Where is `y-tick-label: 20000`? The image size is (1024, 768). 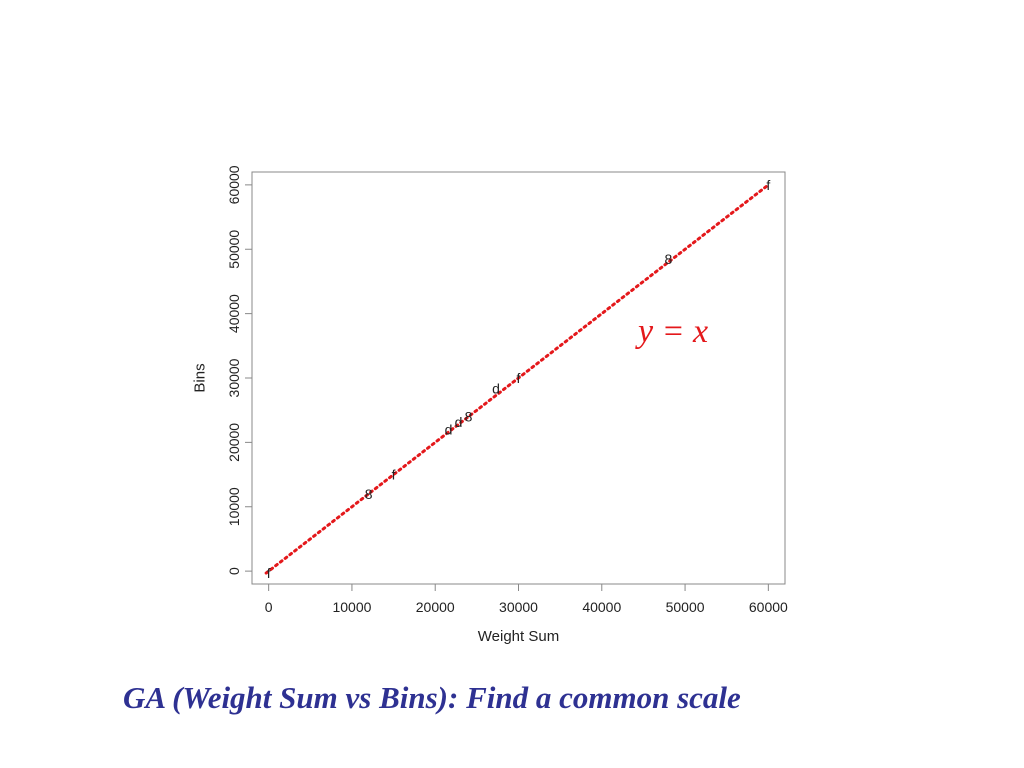 y-tick-label: 20000 is located at coordinates (234, 442).